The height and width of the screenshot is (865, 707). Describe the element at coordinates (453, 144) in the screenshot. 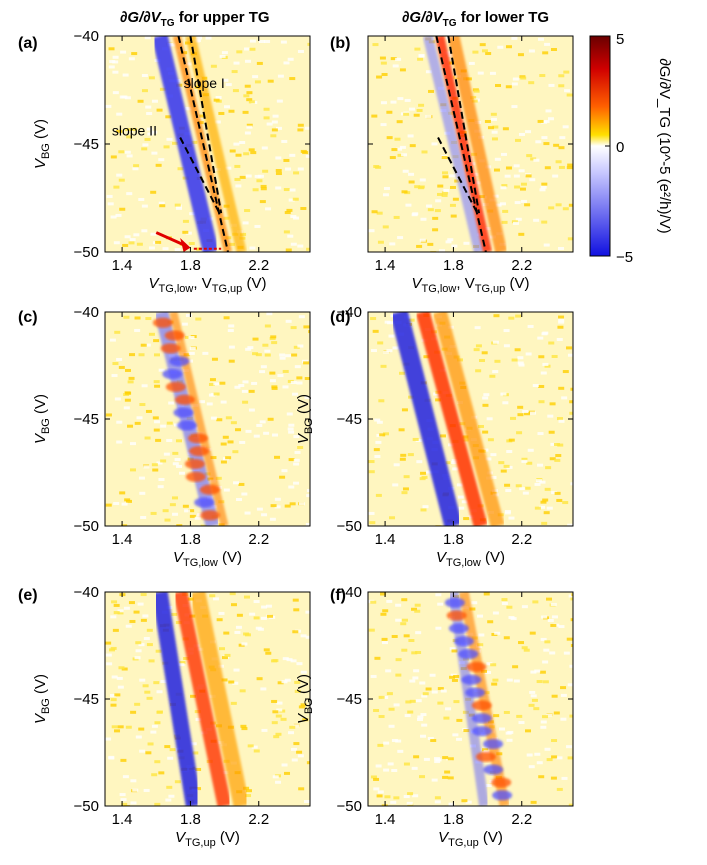

I see `heatmap-band` at that location.